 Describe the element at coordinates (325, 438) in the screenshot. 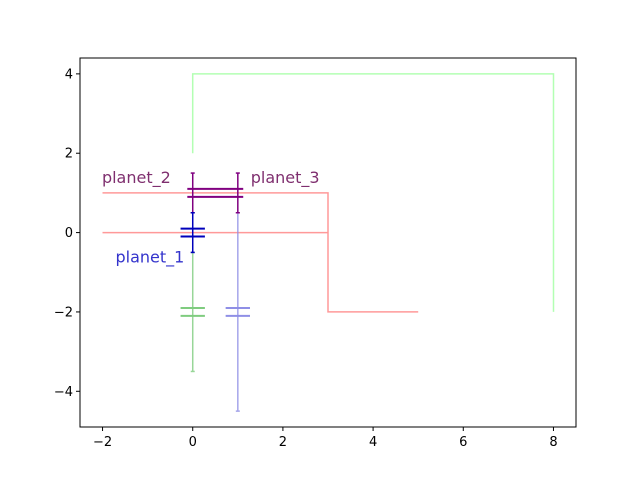

I see `x-axis: −2 0 2 4 6 8` at that location.